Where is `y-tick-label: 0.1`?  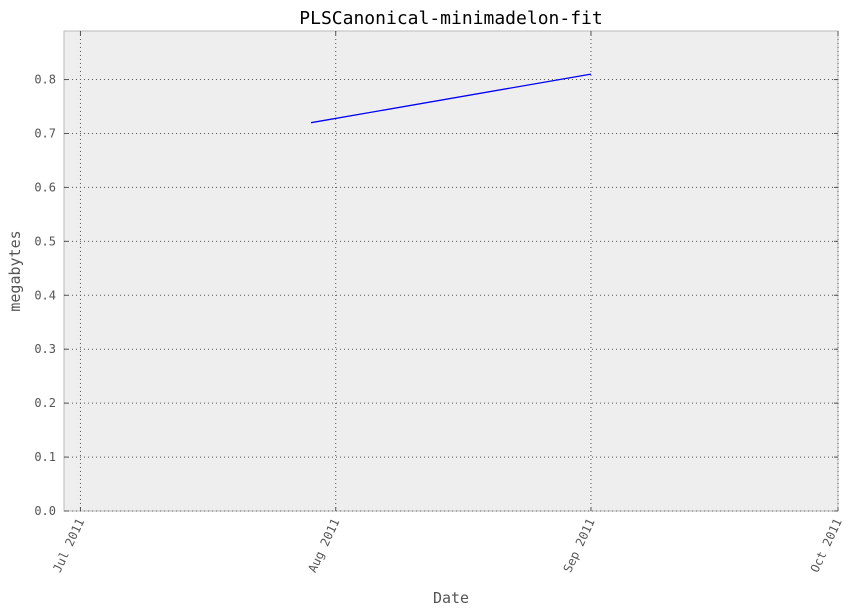 y-tick-label: 0.1 is located at coordinates (45, 457).